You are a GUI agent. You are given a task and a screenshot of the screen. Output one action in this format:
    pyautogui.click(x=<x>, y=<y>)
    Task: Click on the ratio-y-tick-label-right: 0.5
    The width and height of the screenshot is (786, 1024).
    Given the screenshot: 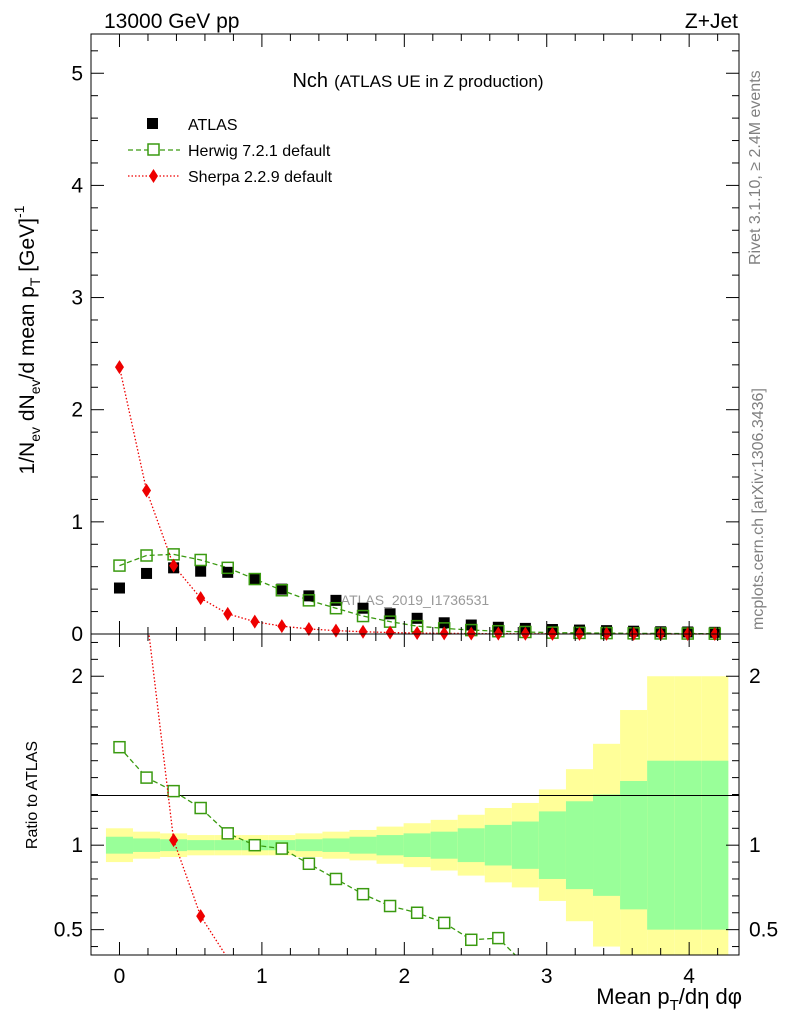 What is the action you would take?
    pyautogui.click(x=763, y=930)
    